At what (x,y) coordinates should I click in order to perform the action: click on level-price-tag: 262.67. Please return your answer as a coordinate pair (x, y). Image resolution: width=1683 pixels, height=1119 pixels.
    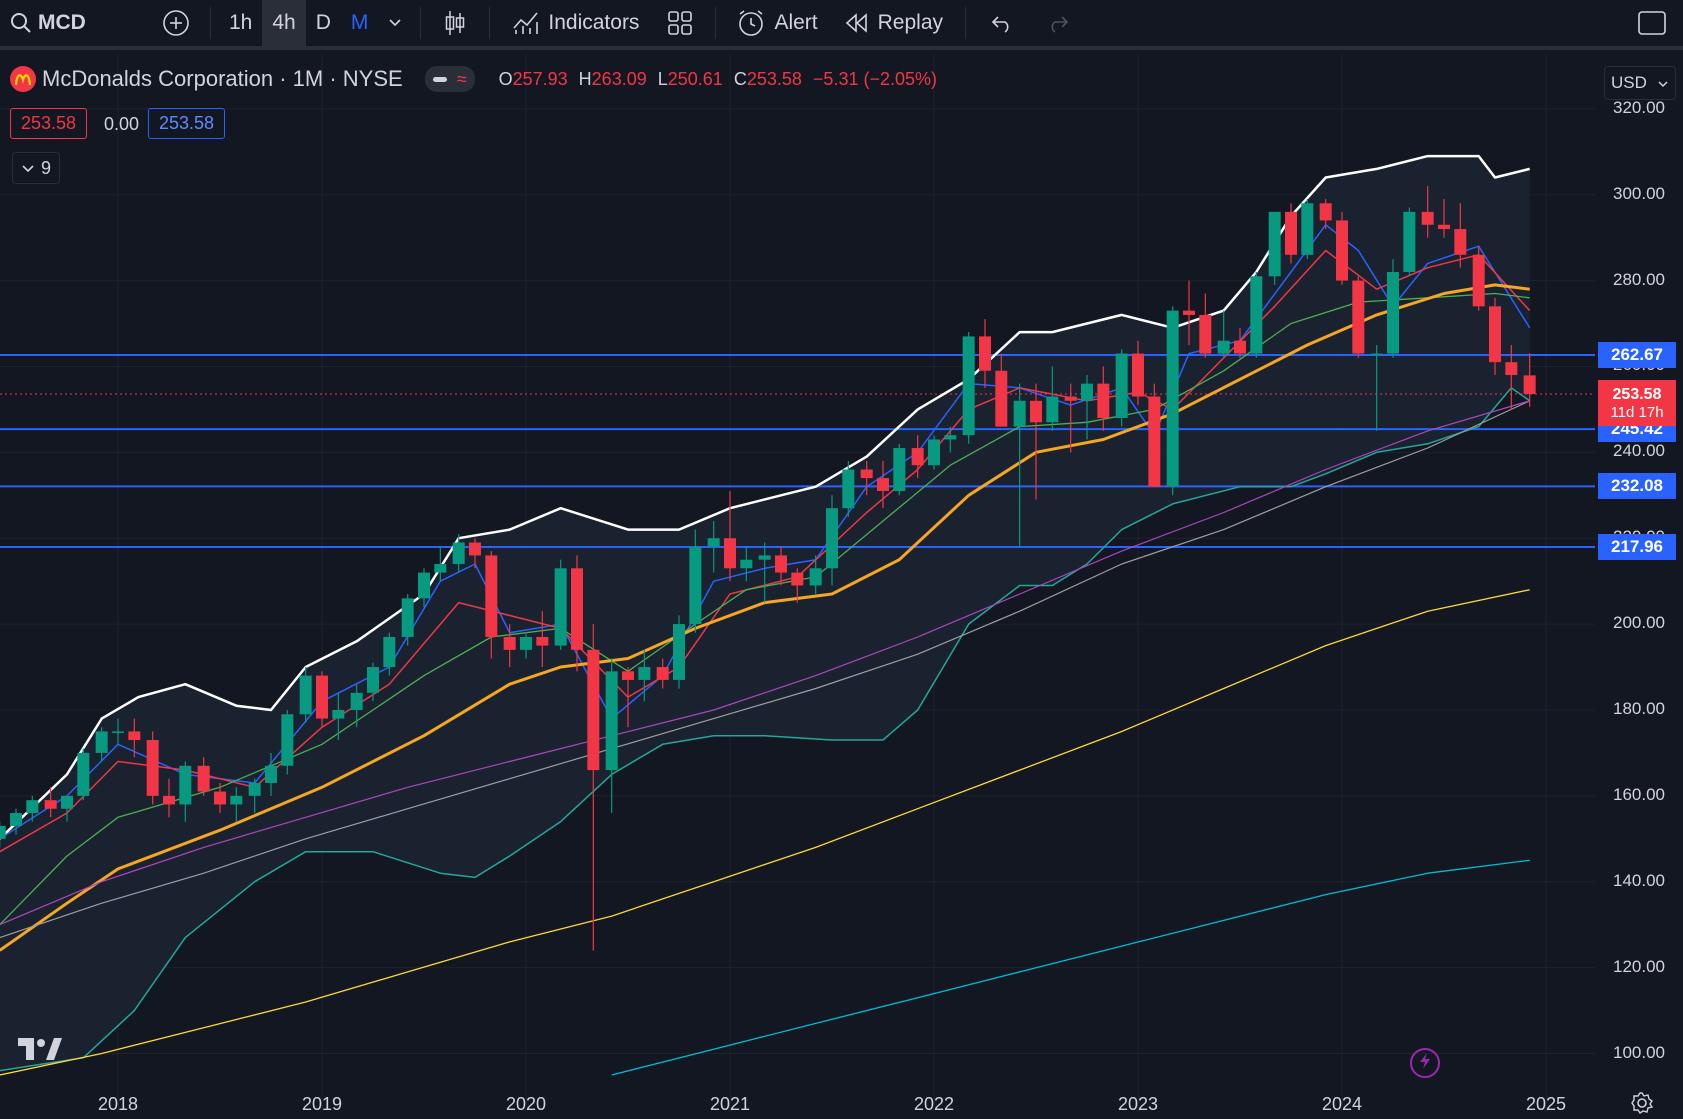
    Looking at the image, I should click on (1637, 354).